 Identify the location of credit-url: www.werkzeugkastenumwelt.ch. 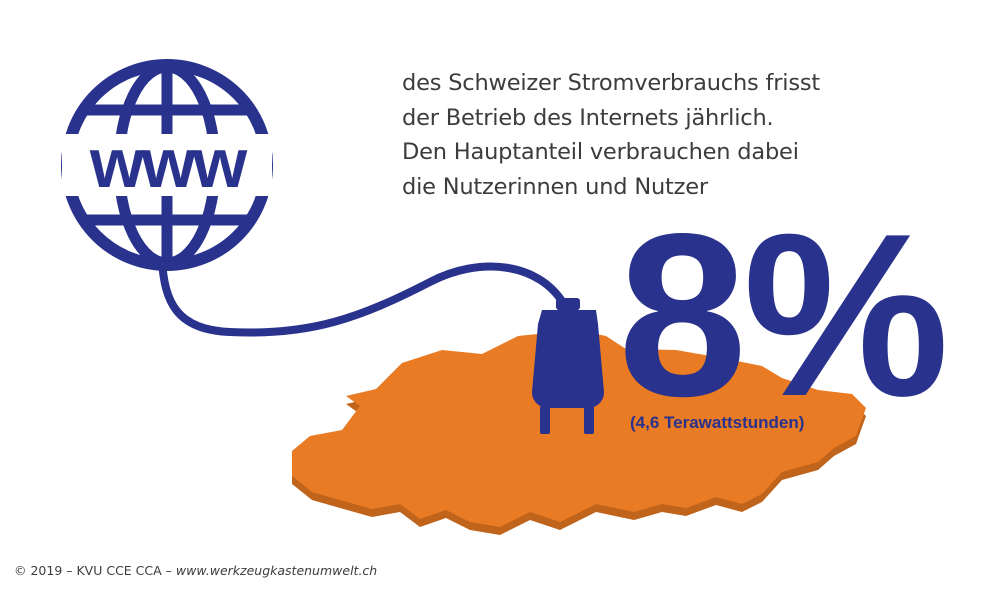
(276, 570).